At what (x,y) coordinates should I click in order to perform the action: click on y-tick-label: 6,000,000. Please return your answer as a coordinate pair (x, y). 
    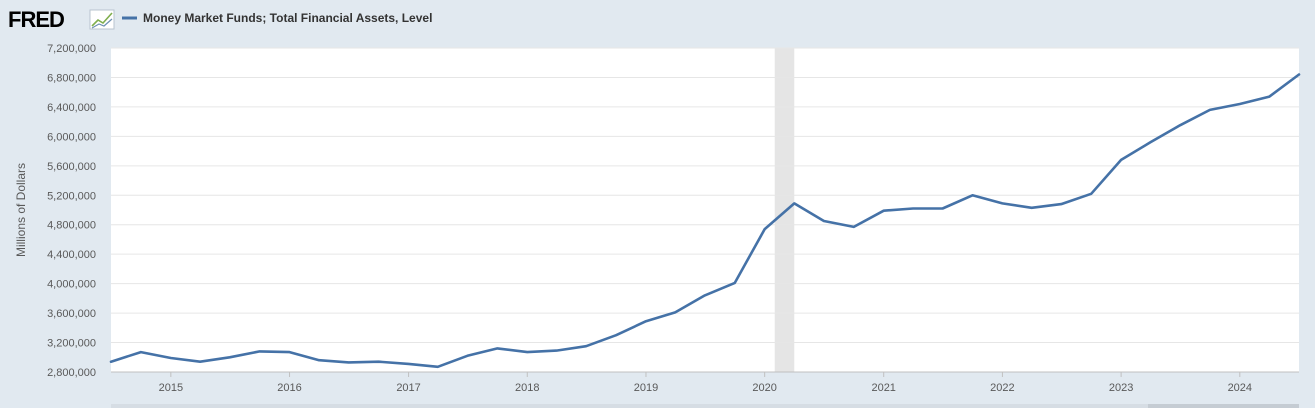
    Looking at the image, I should click on (71, 137).